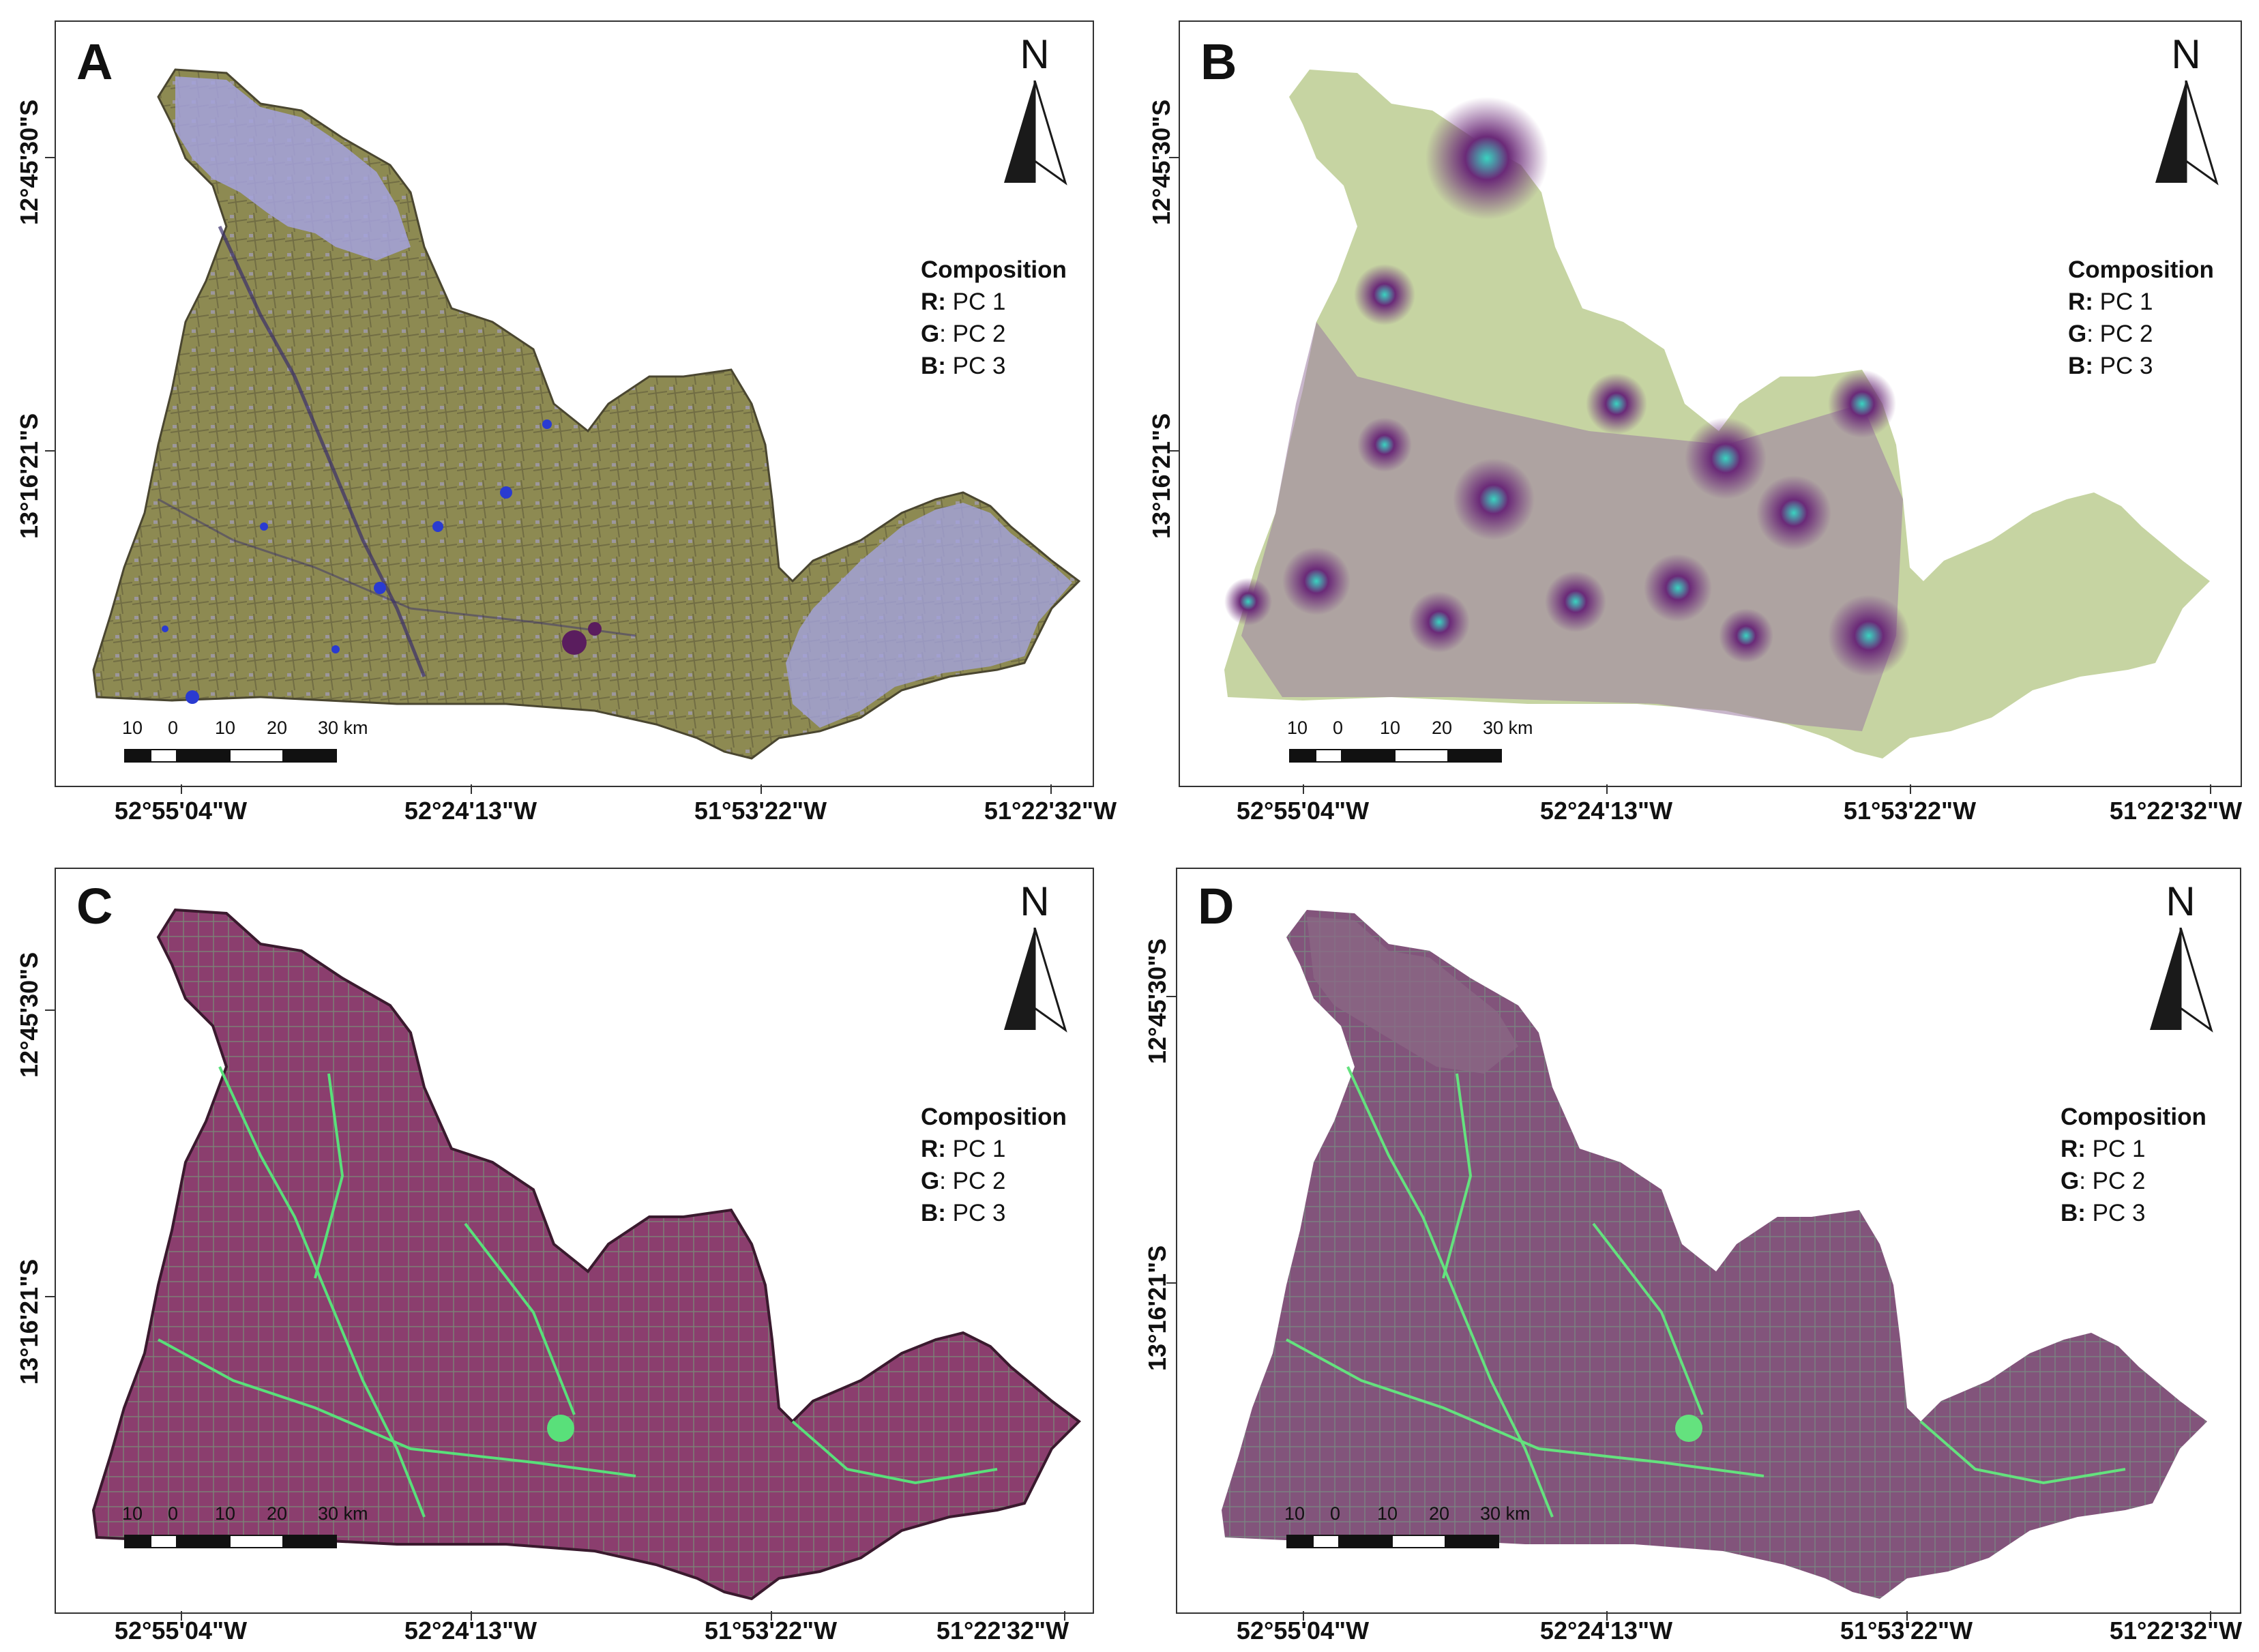 The image size is (2259, 1652). I want to click on x-label-c-4: 51°22'32"W, so click(1002, 1630).